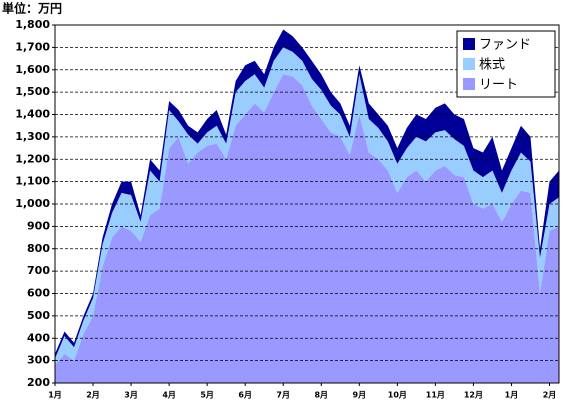  I want to click on y-tick-label: 200, so click(38, 382).